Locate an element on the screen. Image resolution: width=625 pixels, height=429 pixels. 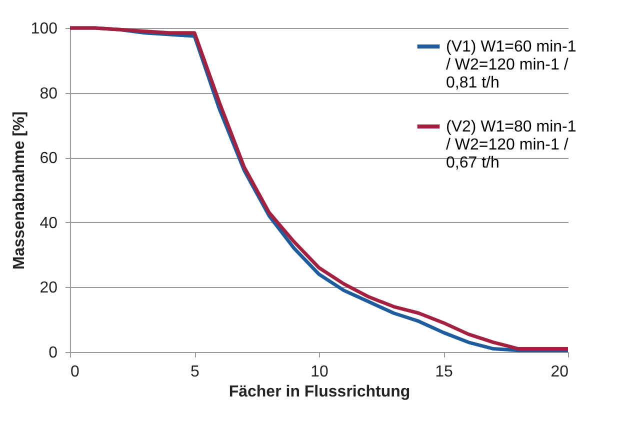
x-tick-label: 0 is located at coordinates (75, 372).